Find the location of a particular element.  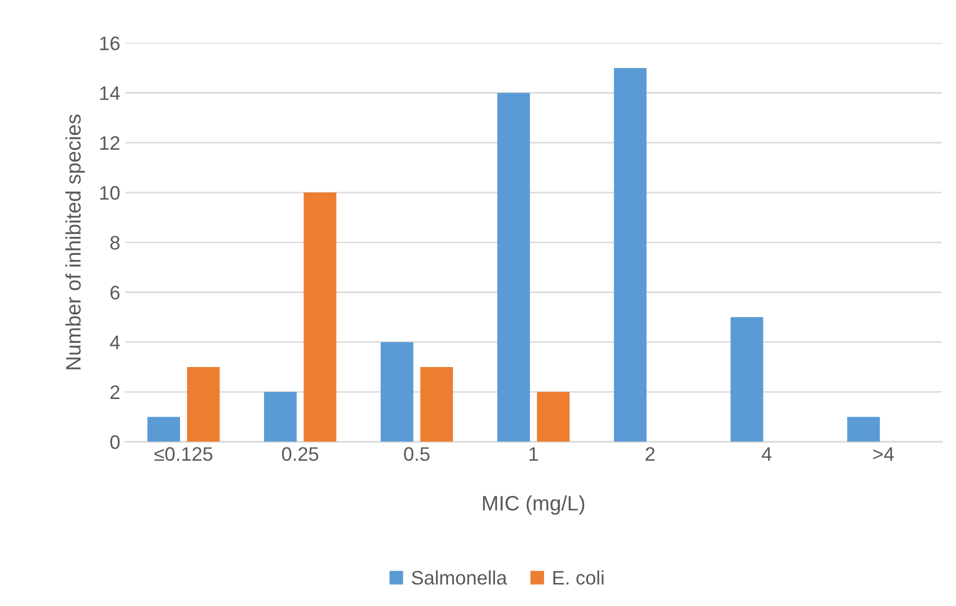

x-tick-label: ≤0.125 is located at coordinates (183, 454).